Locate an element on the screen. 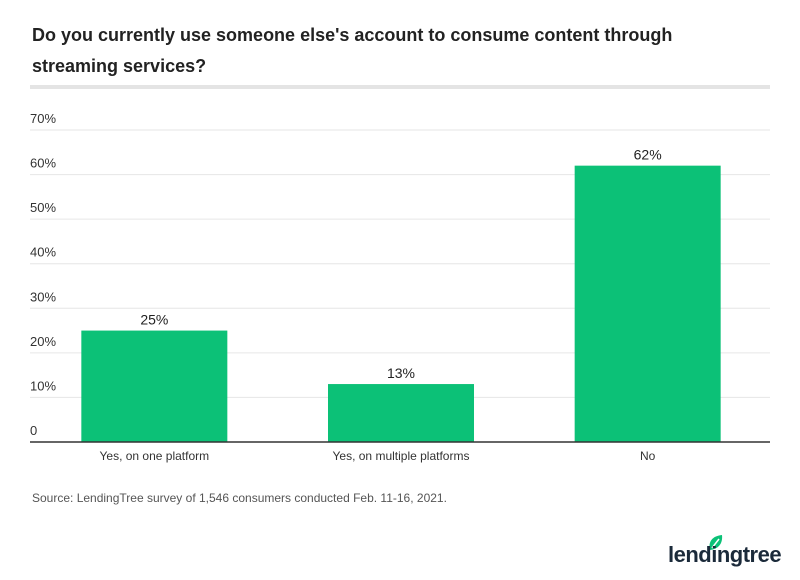 The height and width of the screenshot is (580, 800). y-tick-label: 40% is located at coordinates (43, 252).